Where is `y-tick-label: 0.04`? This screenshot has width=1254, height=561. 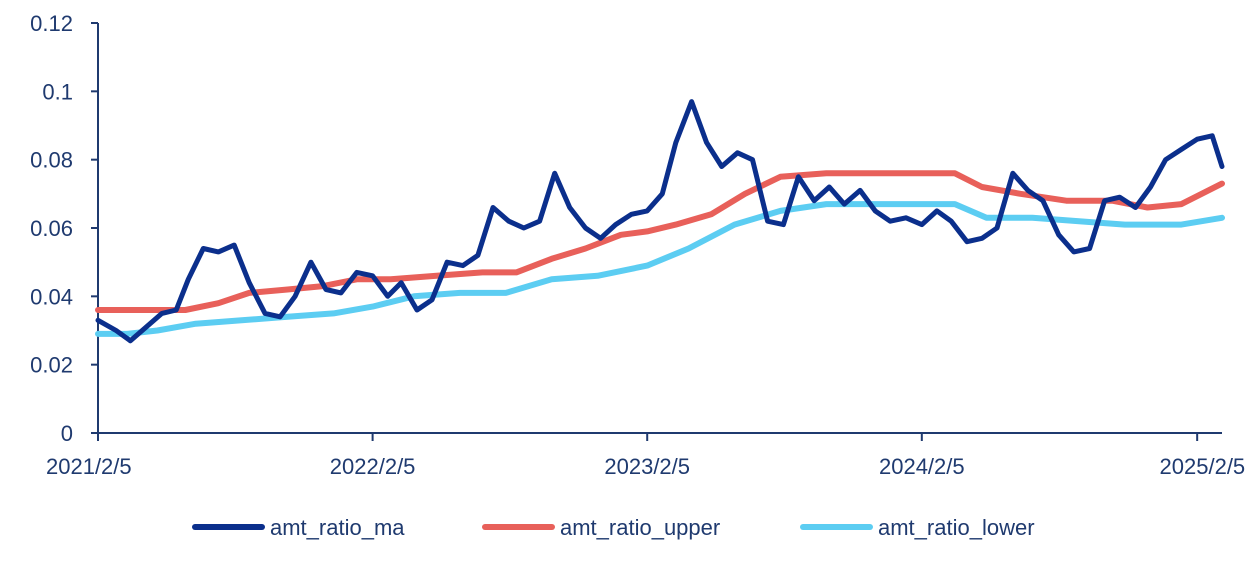 y-tick-label: 0.04 is located at coordinates (51, 296).